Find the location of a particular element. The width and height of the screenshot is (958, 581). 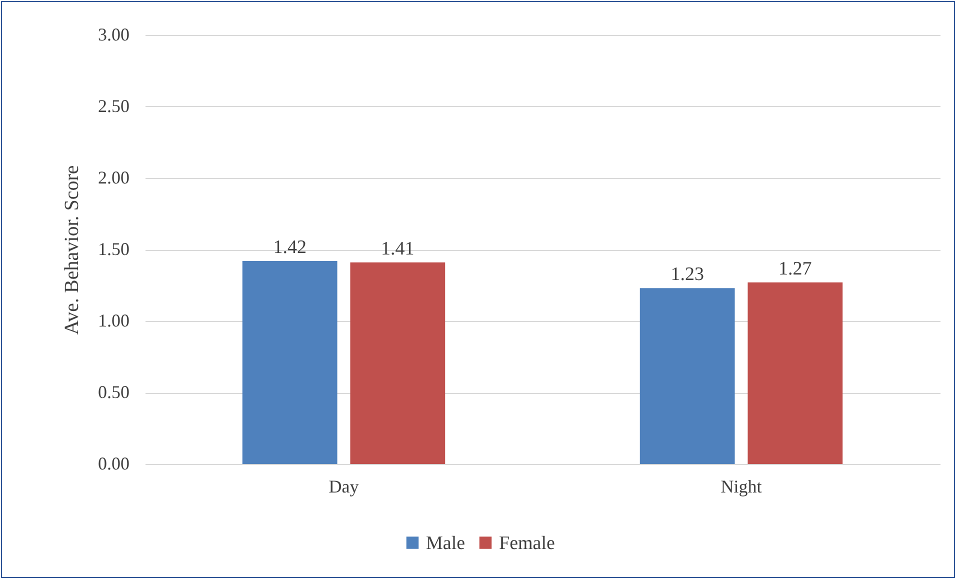

y-tick-label: 1.00 is located at coordinates (114, 320).